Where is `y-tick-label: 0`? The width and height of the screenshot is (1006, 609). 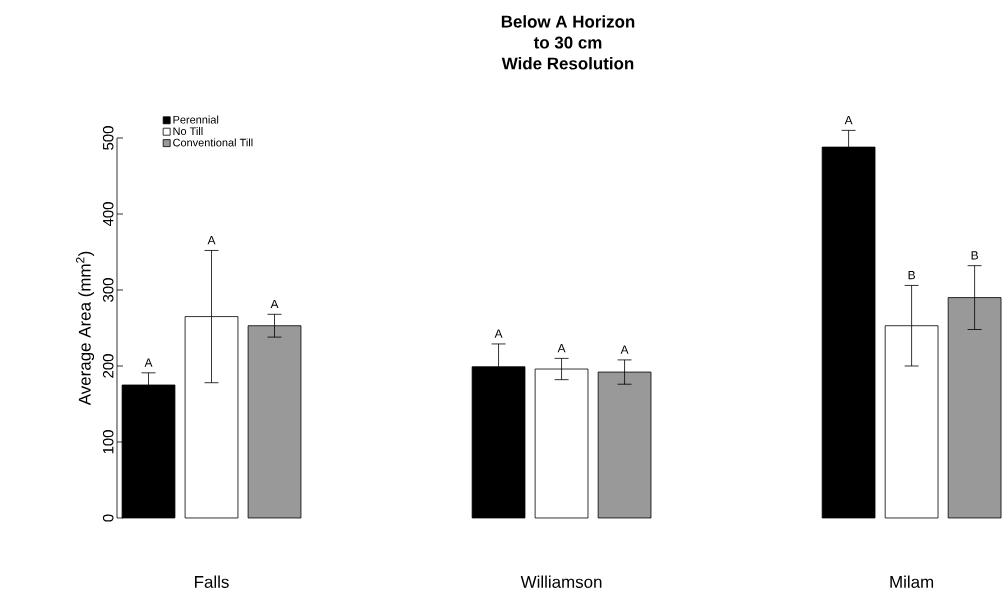
y-tick-label: 0 is located at coordinates (108, 518).